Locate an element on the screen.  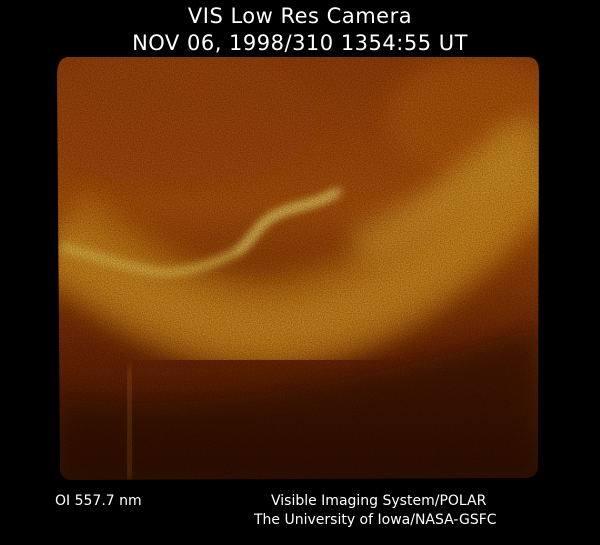
timestamp-title: NOV 06, 1998/310 1354:55 UT is located at coordinates (300, 43).